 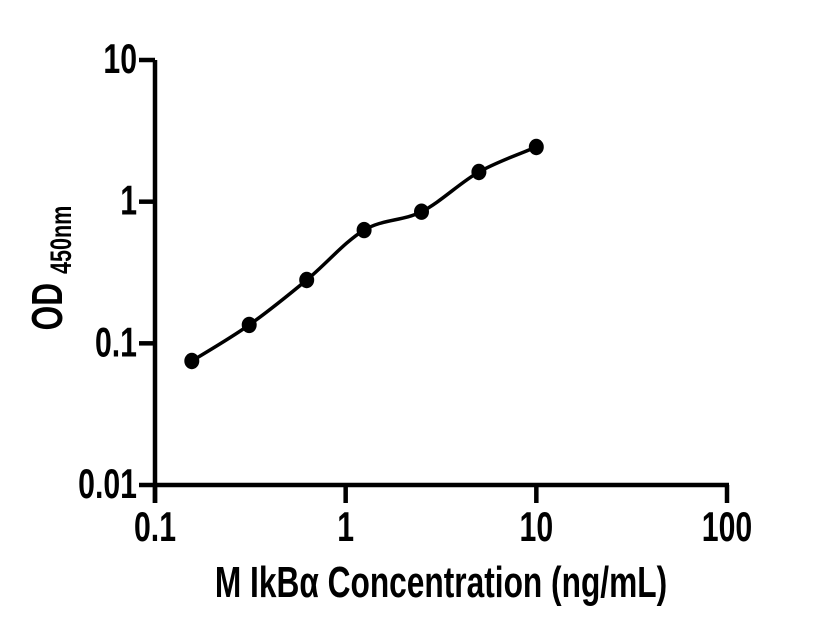 What do you see at coordinates (116, 341) in the screenshot?
I see `y-tick-label: 0.1` at bounding box center [116, 341].